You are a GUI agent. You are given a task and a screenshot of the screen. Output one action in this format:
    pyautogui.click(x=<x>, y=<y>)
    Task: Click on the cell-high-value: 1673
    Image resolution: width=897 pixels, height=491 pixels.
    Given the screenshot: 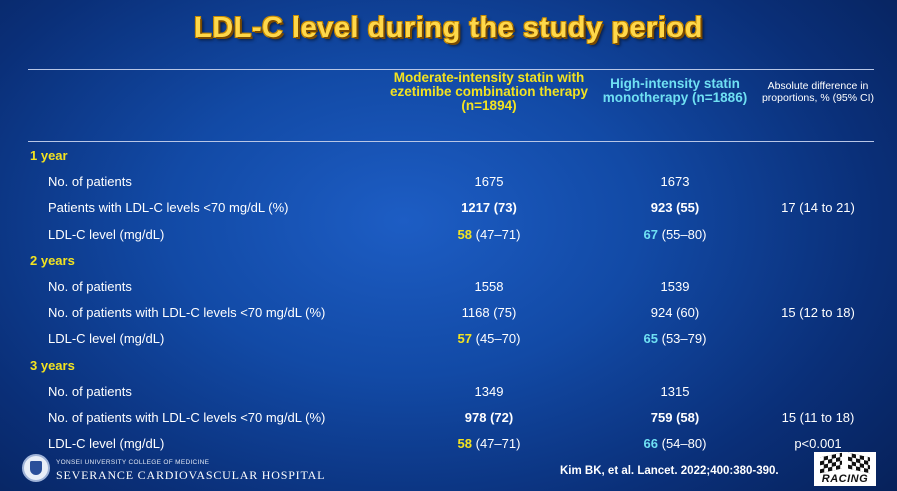 What is the action you would take?
    pyautogui.click(x=675, y=182)
    